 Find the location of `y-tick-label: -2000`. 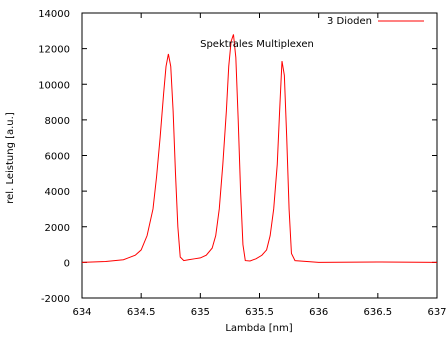

y-tick-label: -2000 is located at coordinates (55, 299).